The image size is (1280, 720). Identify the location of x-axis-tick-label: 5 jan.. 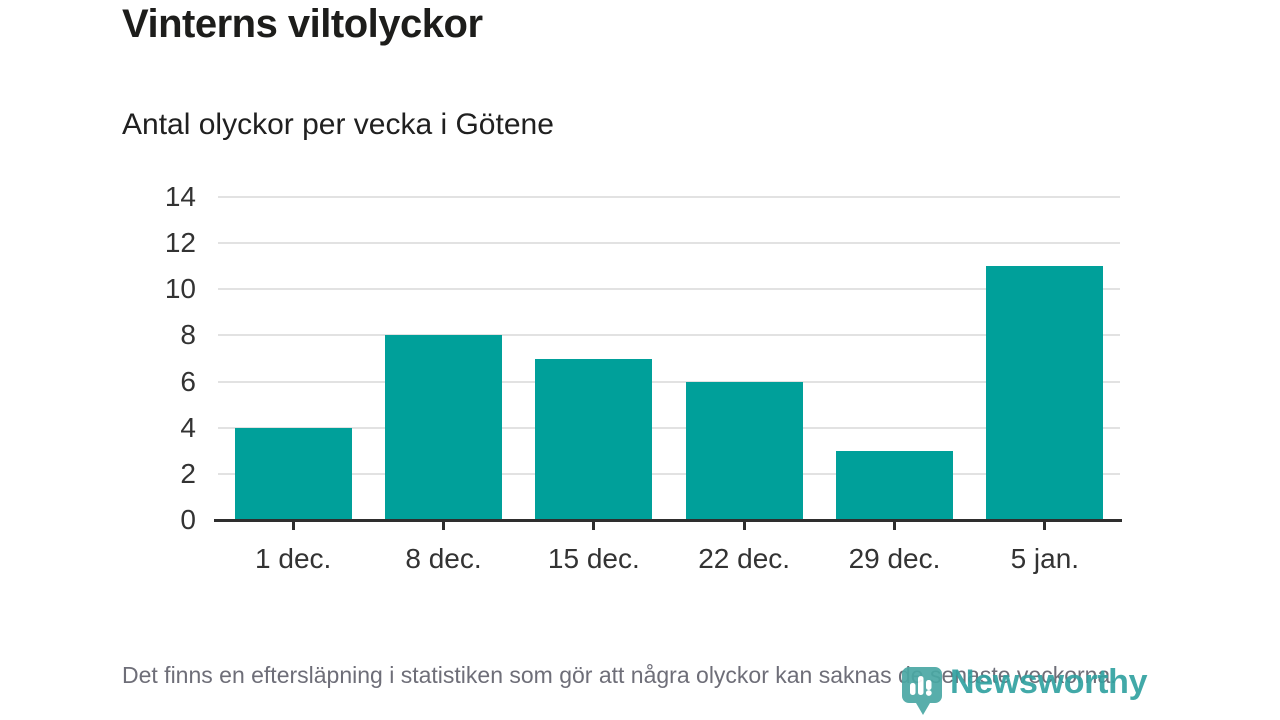
(1045, 558).